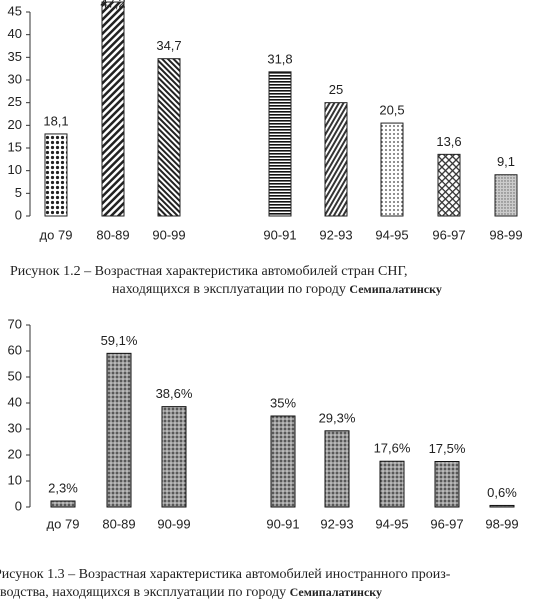 The height and width of the screenshot is (600, 534). What do you see at coordinates (174, 393) in the screenshot?
I see `value-label: 38,6%` at bounding box center [174, 393].